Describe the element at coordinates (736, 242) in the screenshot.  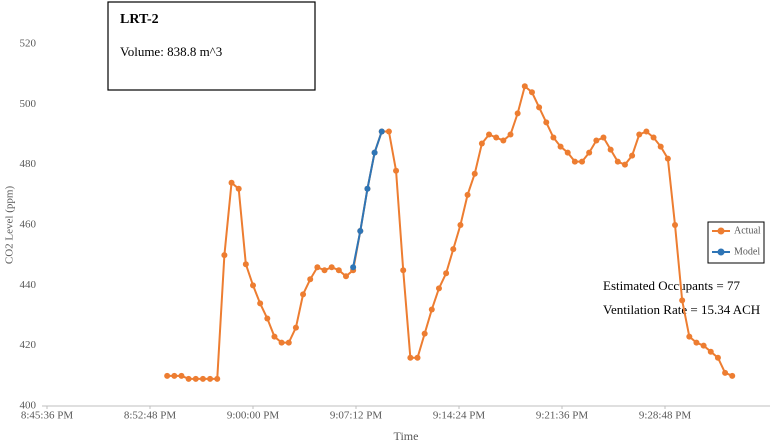
I see `legend` at that location.